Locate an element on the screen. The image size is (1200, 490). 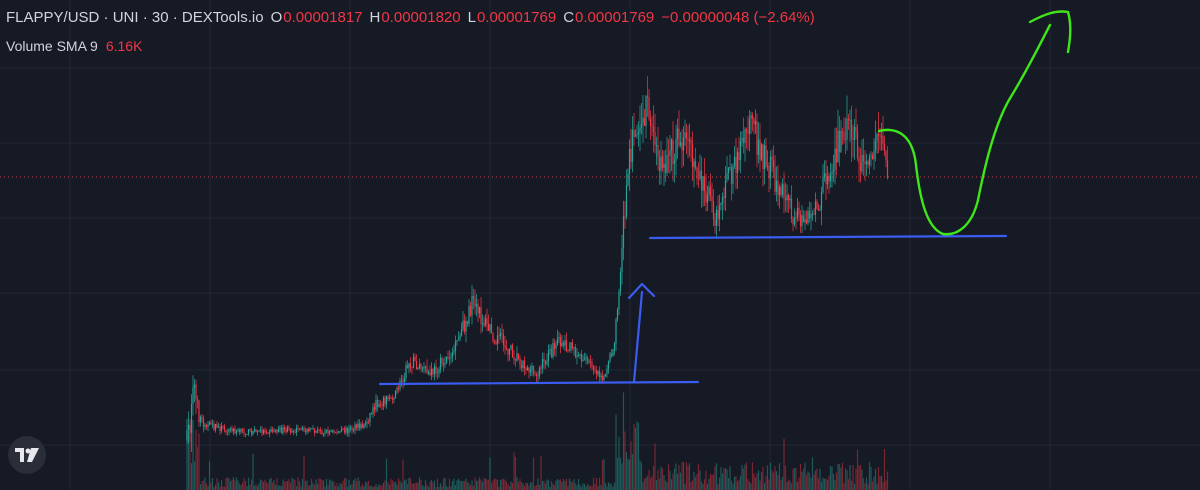
tradingview-logo-mark is located at coordinates (27, 455).